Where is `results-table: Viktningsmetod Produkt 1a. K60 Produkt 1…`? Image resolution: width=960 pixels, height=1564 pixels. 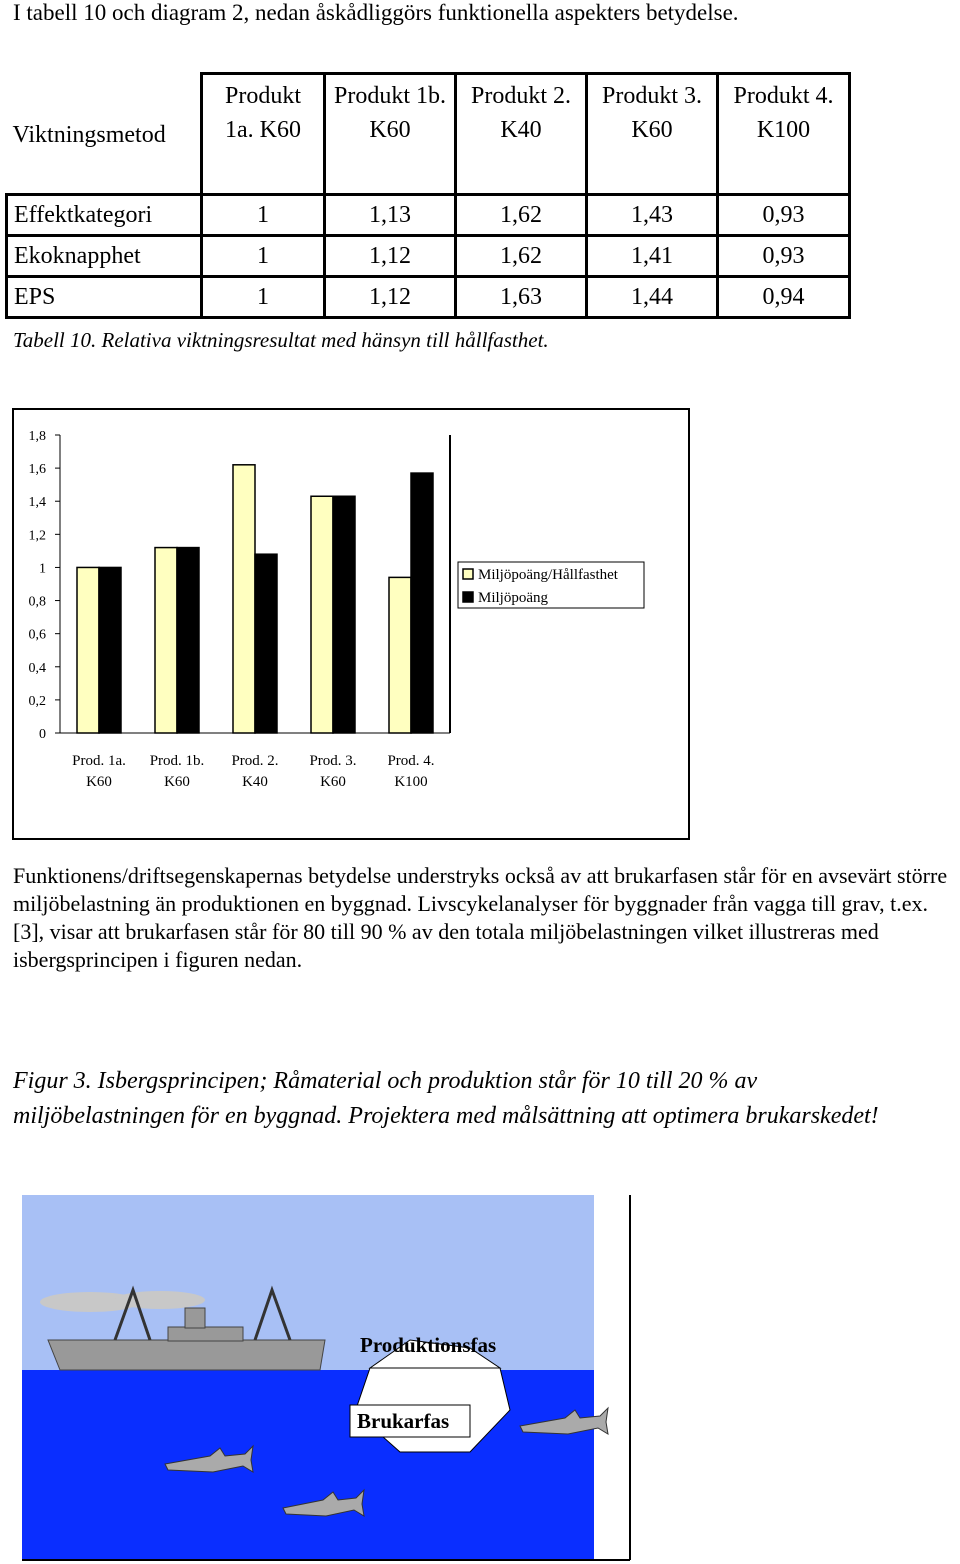 results-table: Viktningsmetod Produkt 1a. K60 Produkt 1… is located at coordinates (428, 195).